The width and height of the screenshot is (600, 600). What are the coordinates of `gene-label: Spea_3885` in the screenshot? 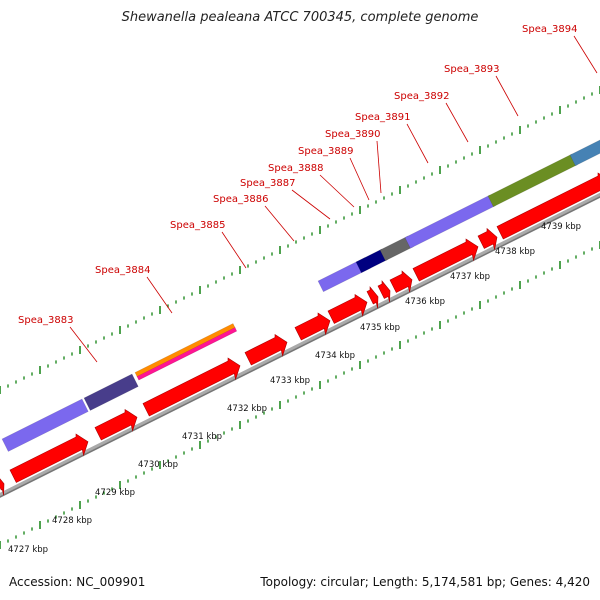 It's located at (197, 225).